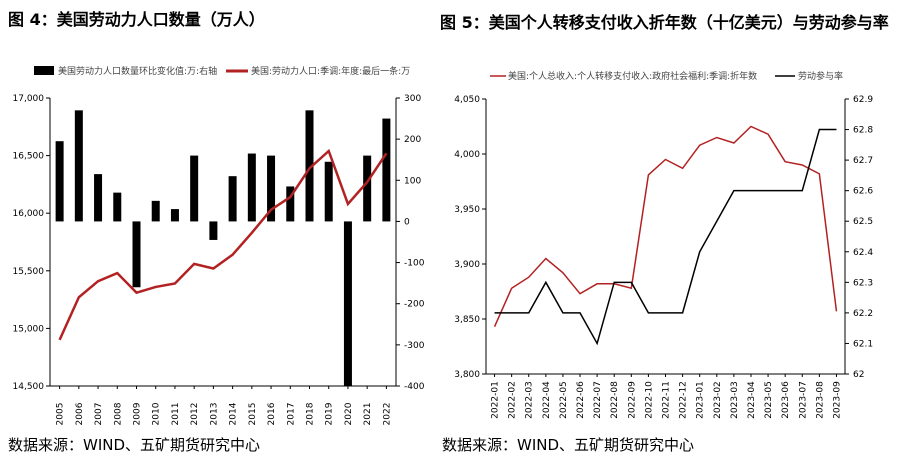 This screenshot has height=462, width=900. What do you see at coordinates (837, 400) in the screenshot?
I see `x-tick-label: 2023-09` at bounding box center [837, 400].